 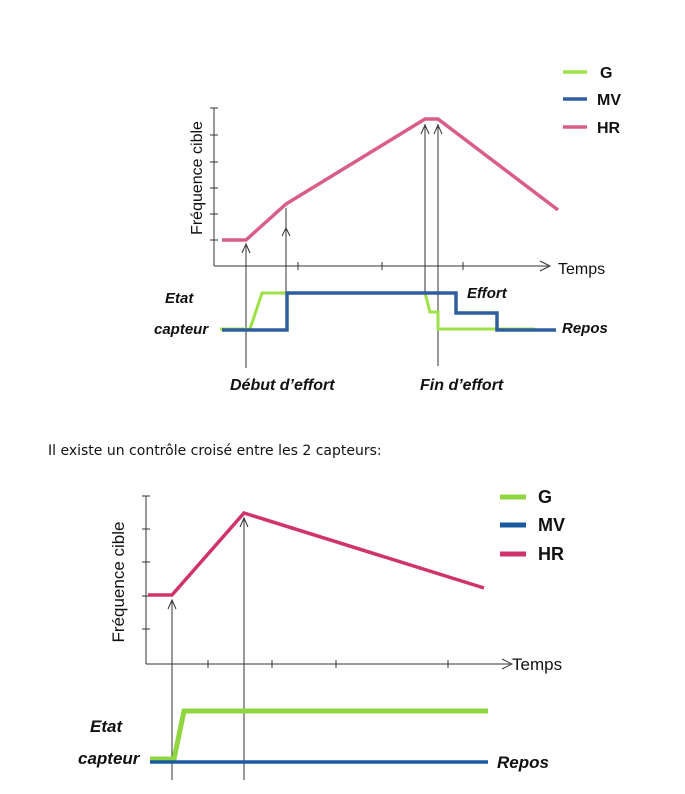 What do you see at coordinates (532, 525) in the screenshot?
I see `legend-2: G MV HR` at bounding box center [532, 525].